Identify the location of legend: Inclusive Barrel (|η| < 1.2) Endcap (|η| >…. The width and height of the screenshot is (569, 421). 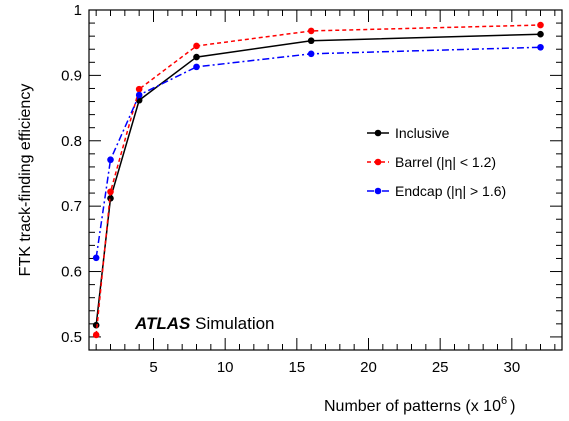
(436, 162).